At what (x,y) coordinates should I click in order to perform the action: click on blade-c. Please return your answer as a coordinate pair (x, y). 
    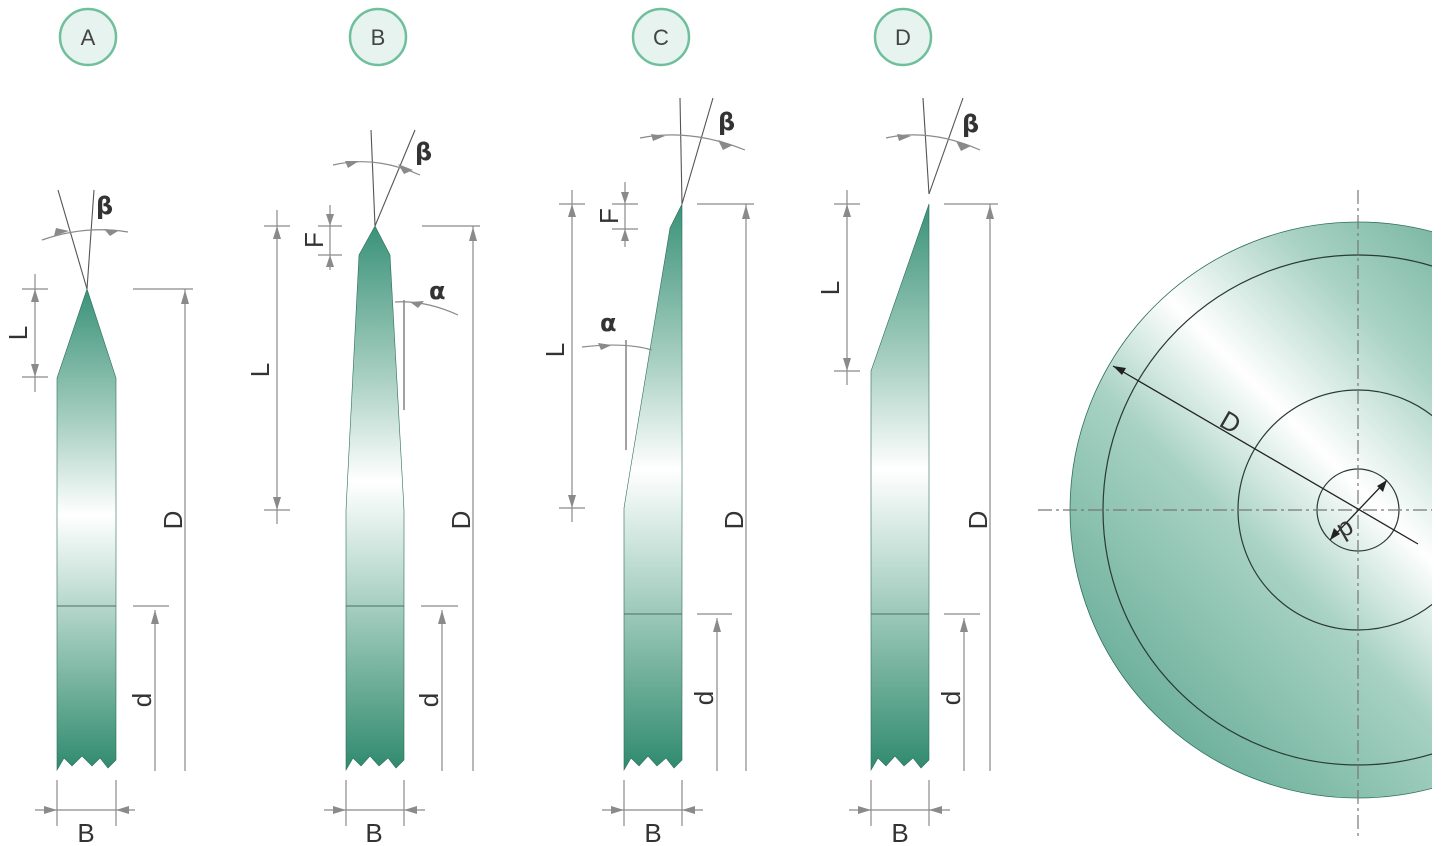
    Looking at the image, I should click on (653, 487).